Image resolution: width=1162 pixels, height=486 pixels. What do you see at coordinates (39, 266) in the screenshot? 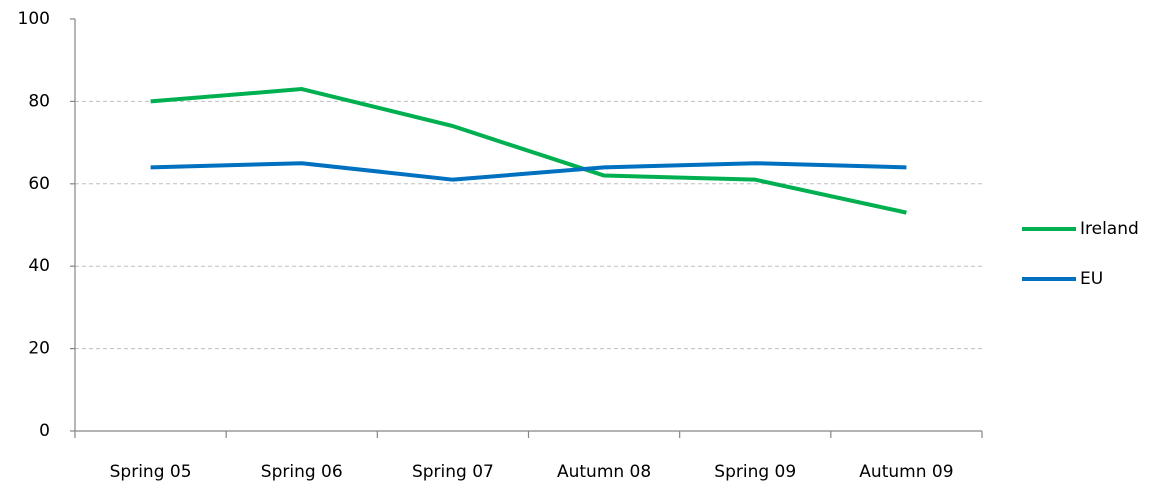
I see `y-tick-label: 40` at bounding box center [39, 266].